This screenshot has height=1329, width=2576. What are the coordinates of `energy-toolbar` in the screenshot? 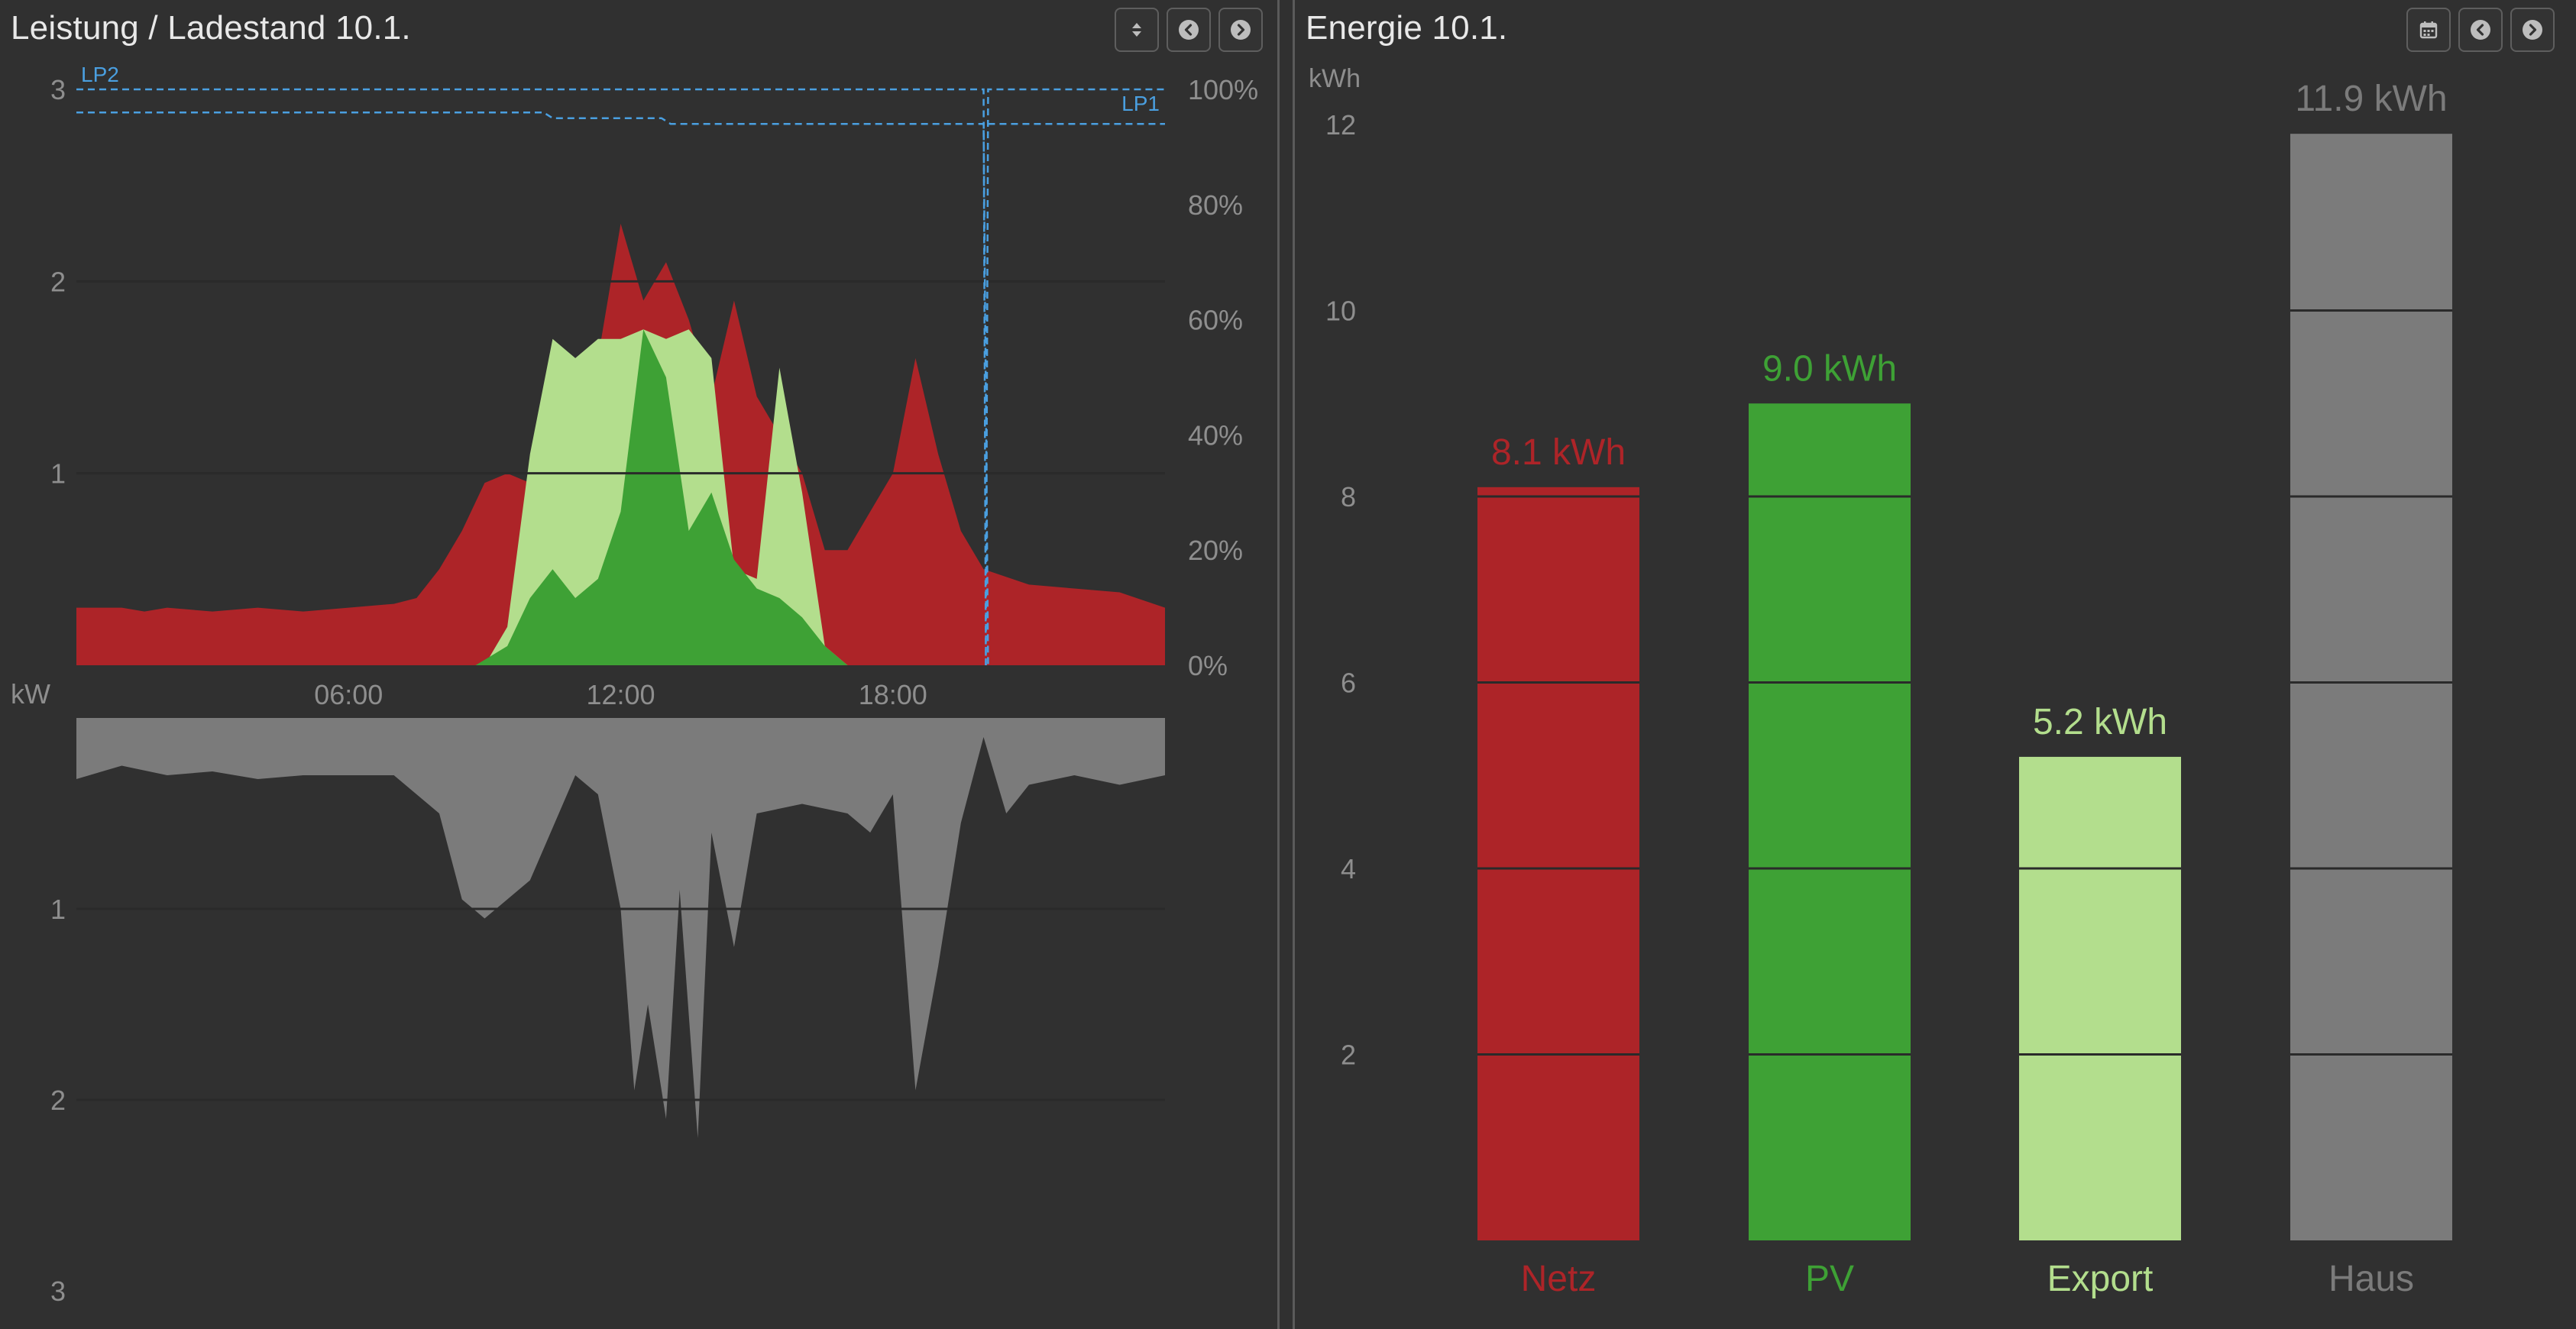 It's located at (2480, 30).